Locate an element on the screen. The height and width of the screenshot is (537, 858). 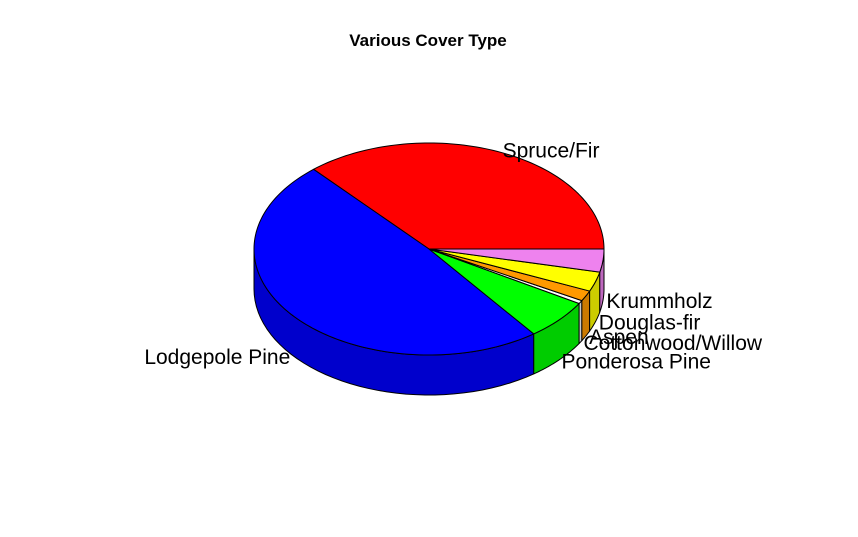
pie-label-aspen: Aspen is located at coordinates (619, 337).